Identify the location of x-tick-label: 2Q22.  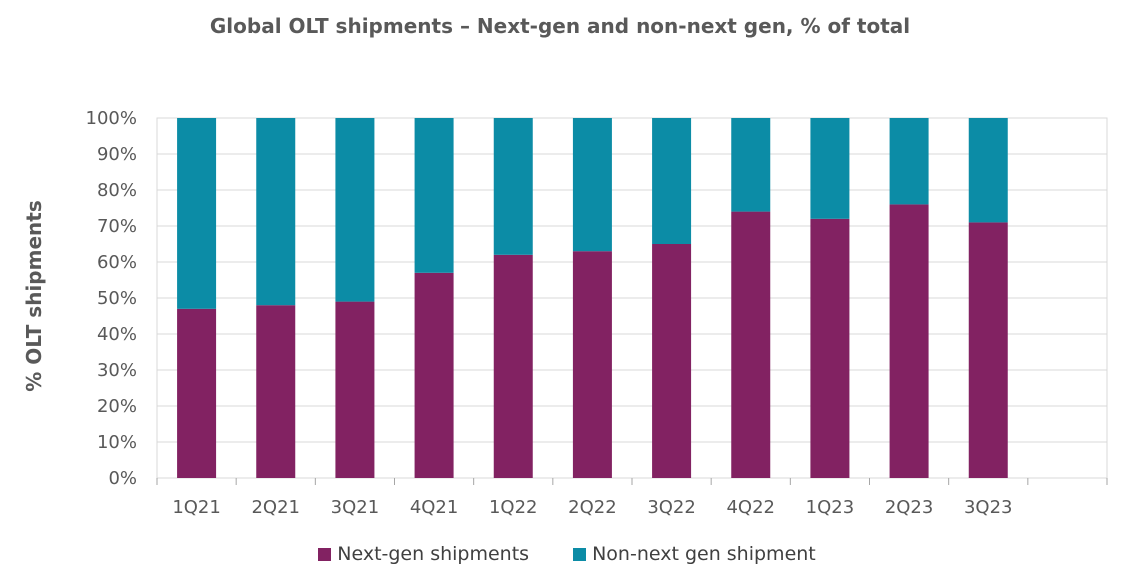
(592, 507).